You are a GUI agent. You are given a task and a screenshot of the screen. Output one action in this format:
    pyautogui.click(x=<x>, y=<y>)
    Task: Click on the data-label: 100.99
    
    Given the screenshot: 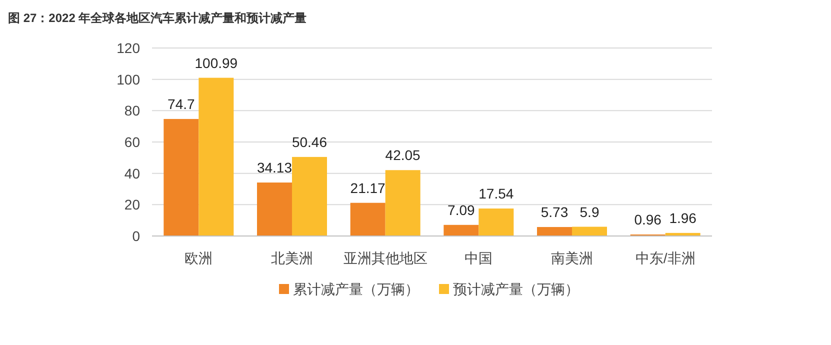 What is the action you would take?
    pyautogui.click(x=216, y=62)
    